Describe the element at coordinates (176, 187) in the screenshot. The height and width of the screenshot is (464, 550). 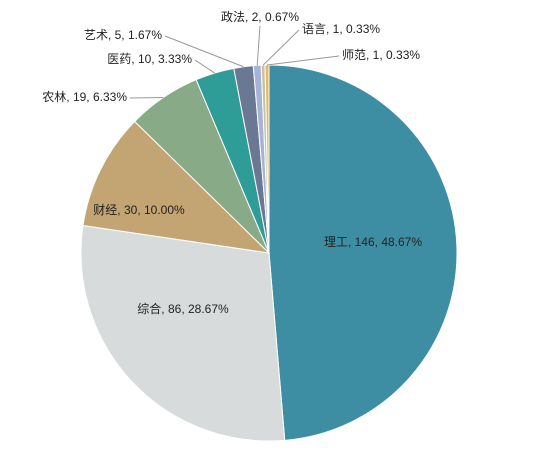
I see `pie-slice` at that location.